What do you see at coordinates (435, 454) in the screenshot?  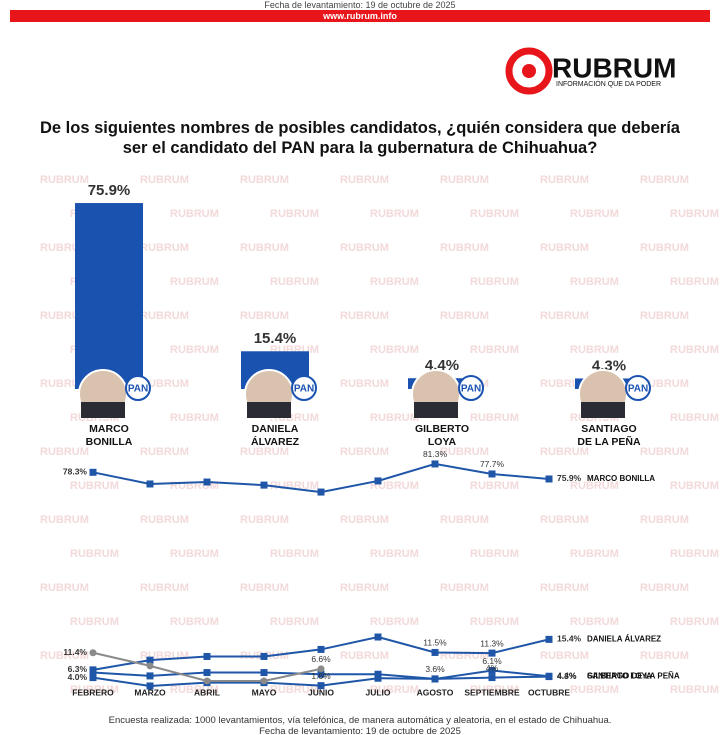 I see `point-label: 81.3%` at bounding box center [435, 454].